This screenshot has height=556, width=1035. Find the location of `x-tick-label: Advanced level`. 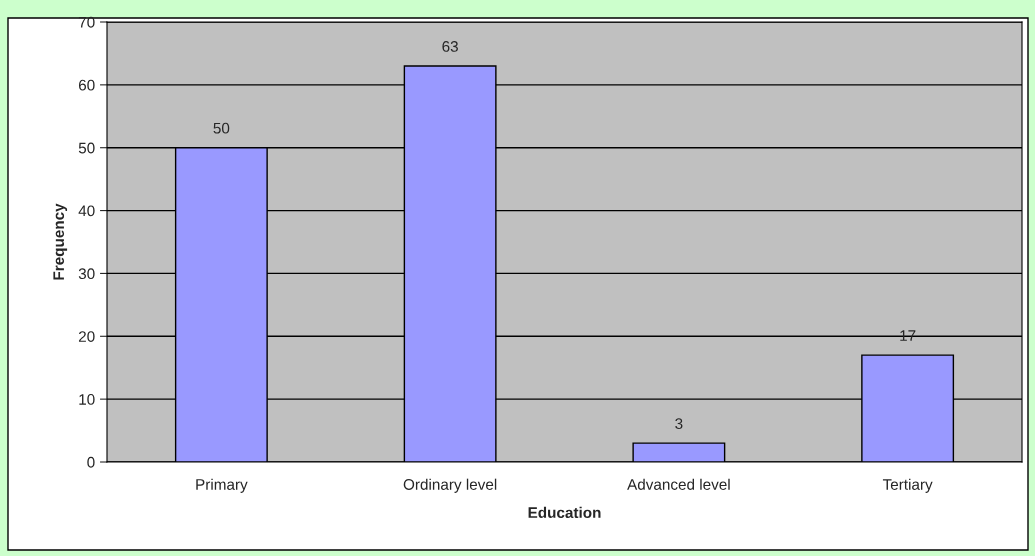

x-tick-label: Advanced level is located at coordinates (678, 484).